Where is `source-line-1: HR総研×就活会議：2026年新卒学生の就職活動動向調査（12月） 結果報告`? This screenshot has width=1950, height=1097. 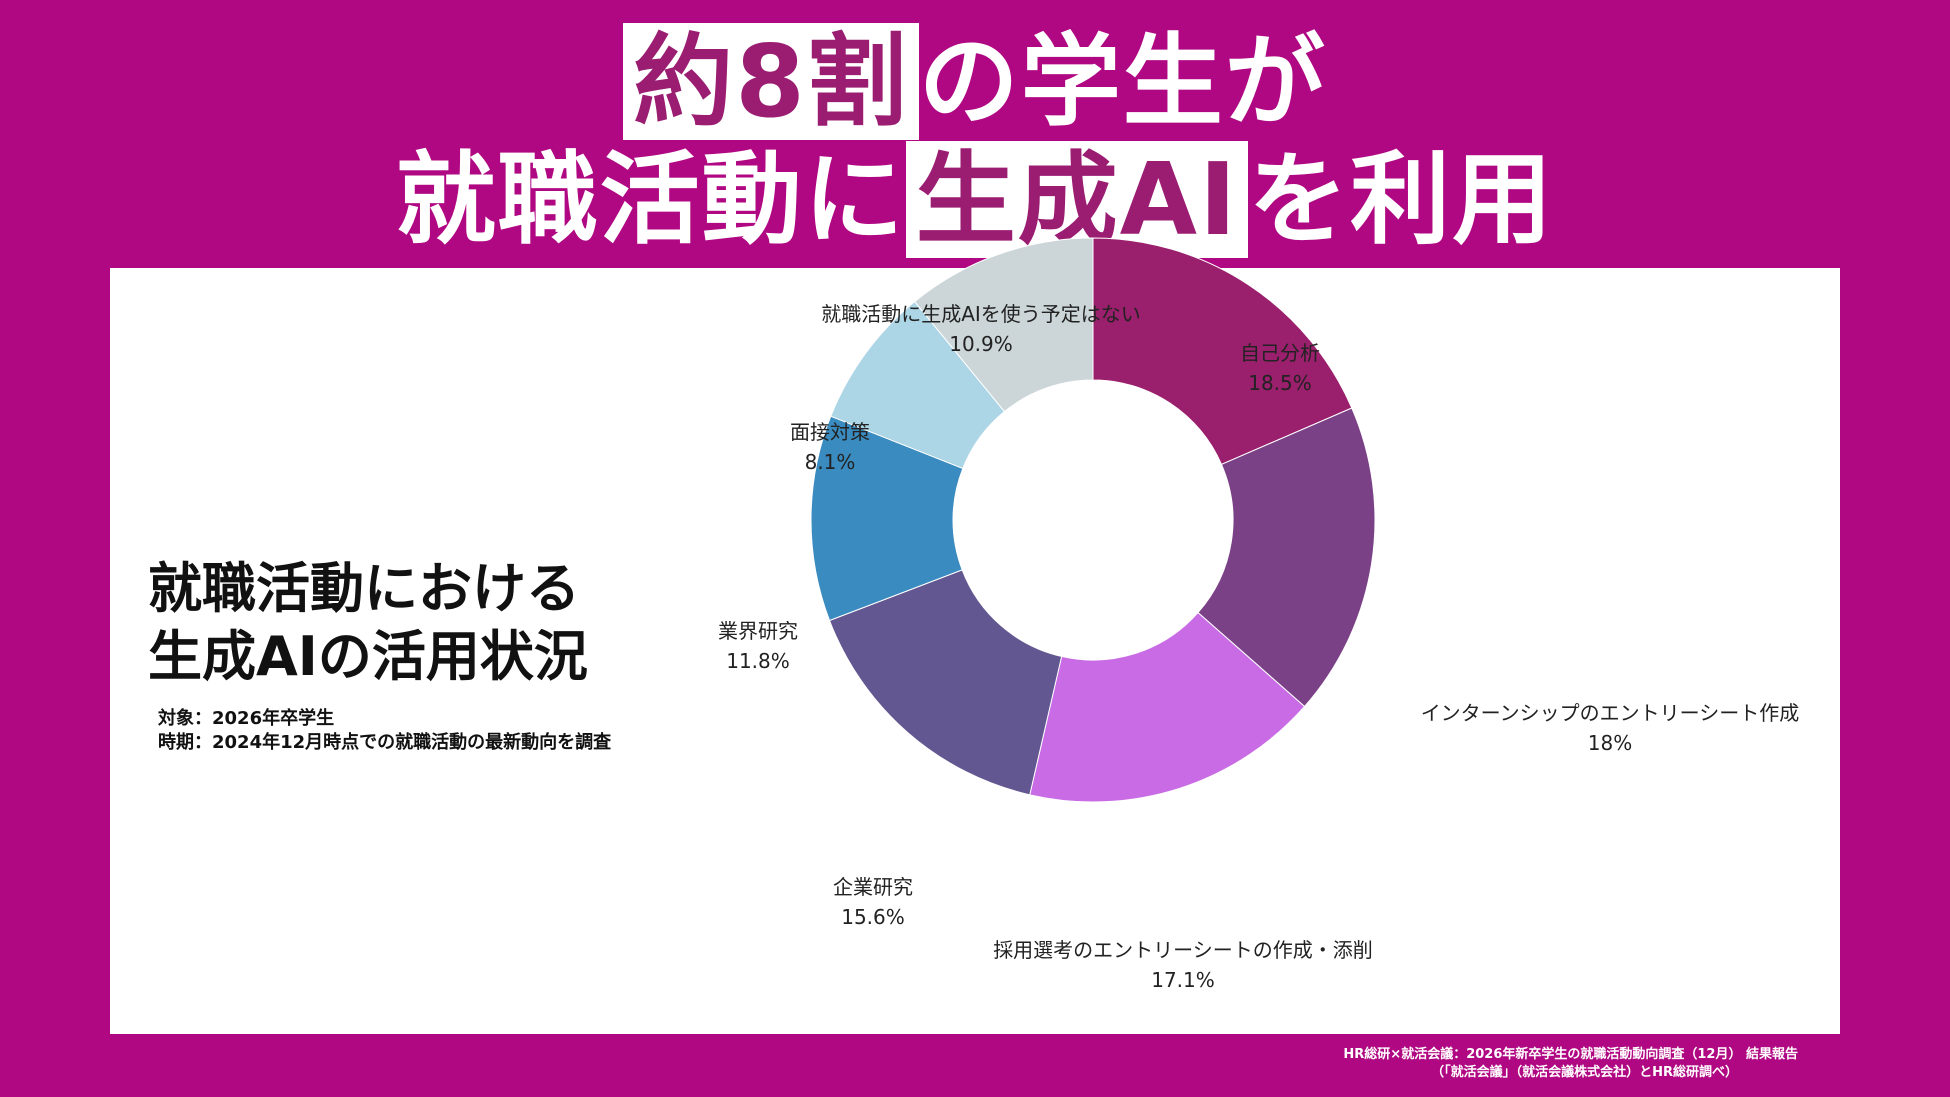
source-line-1: HR総研×就活会議：2026年新卒学生の就職活動動向調査（12月） 結果報告 is located at coordinates (1570, 1054).